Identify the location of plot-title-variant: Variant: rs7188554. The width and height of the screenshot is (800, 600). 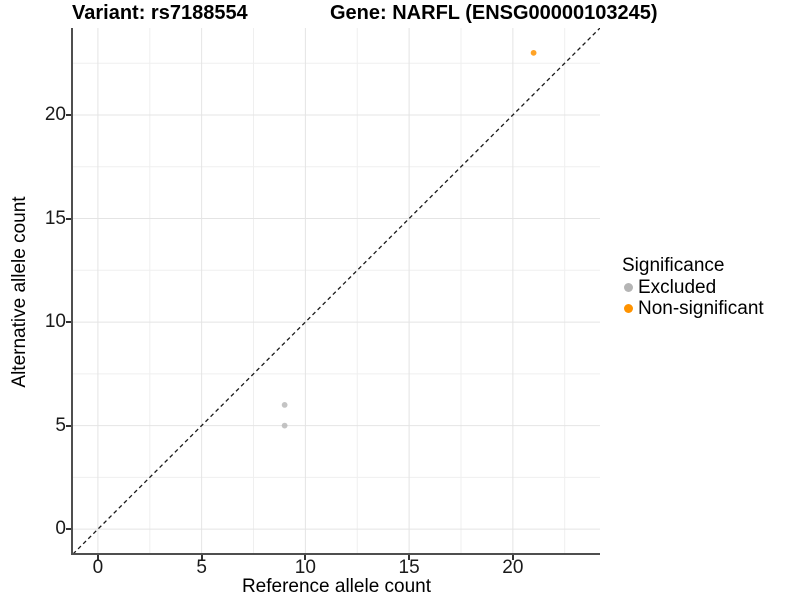
(160, 13).